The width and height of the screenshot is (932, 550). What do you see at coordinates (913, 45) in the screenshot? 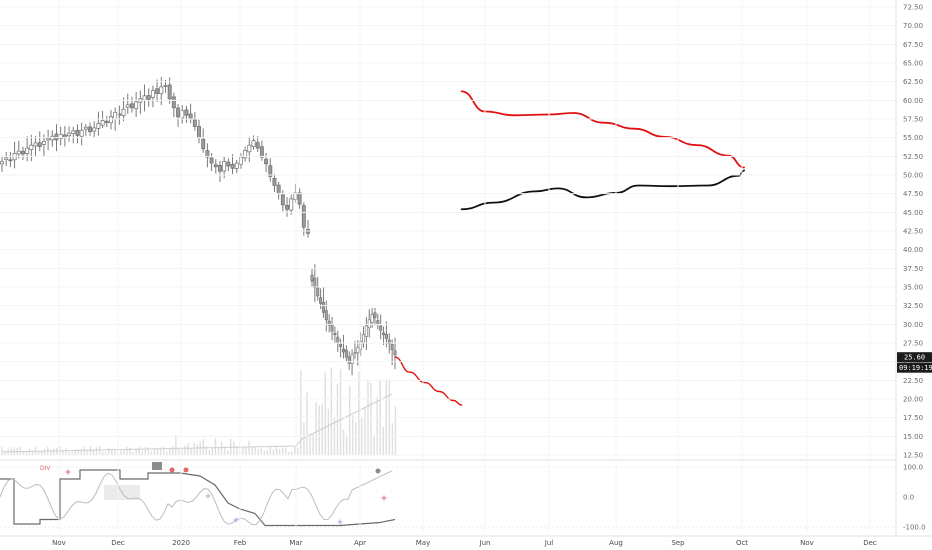
I see `price-tick-label: 67.50` at bounding box center [913, 45].